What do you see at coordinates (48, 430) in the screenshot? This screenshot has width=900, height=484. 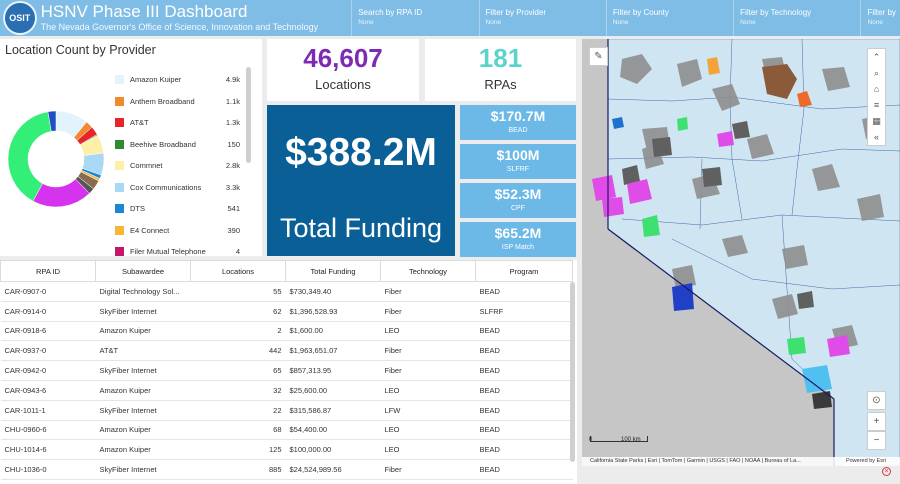 I see `table-cell: CHU-0960-6` at bounding box center [48, 430].